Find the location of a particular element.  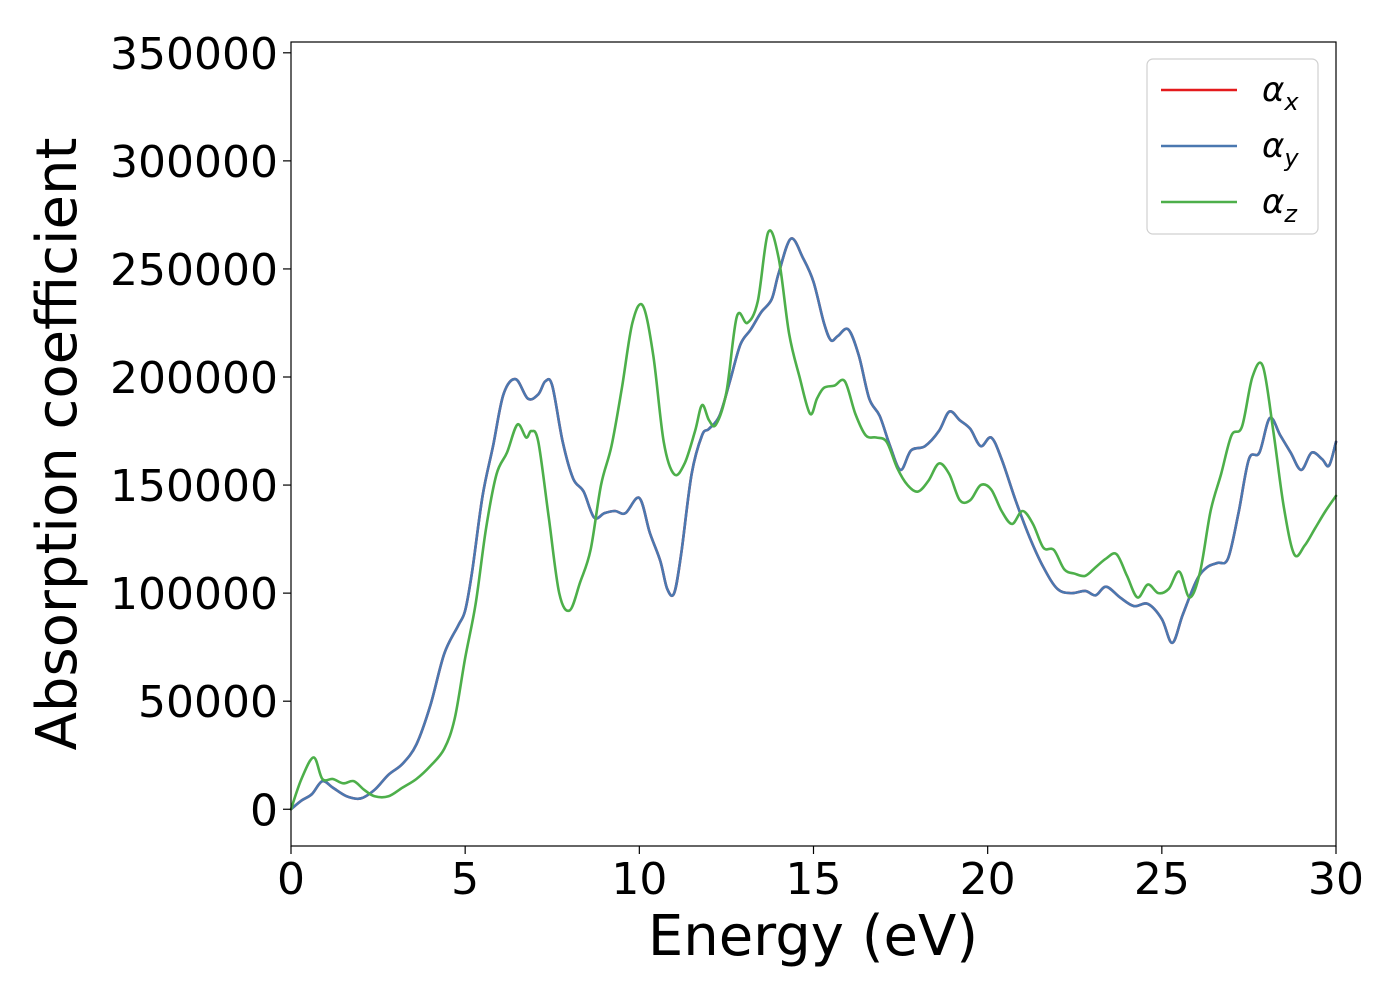

y-tick-label: 300000 is located at coordinates (194, 162).